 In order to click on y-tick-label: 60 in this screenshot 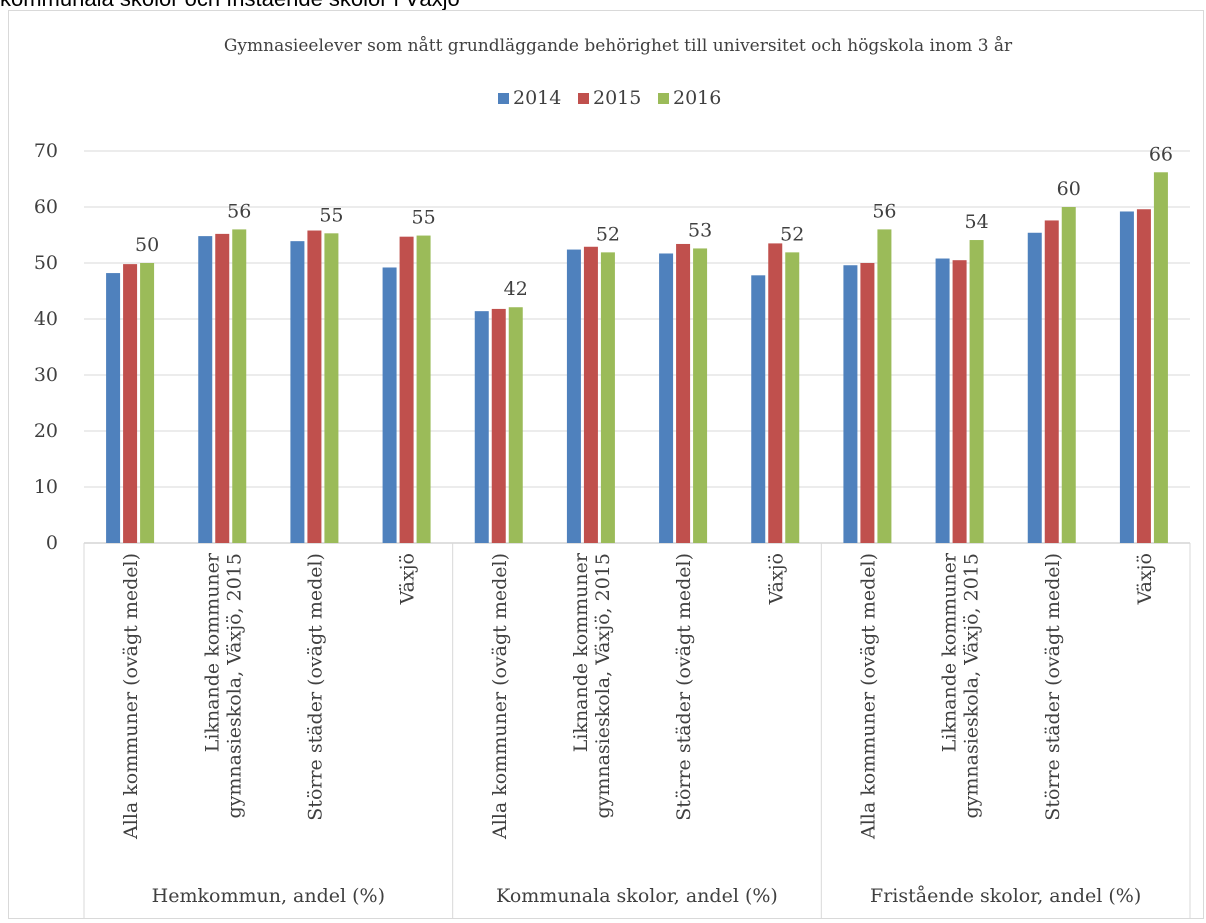, I will do `click(46, 207)`.